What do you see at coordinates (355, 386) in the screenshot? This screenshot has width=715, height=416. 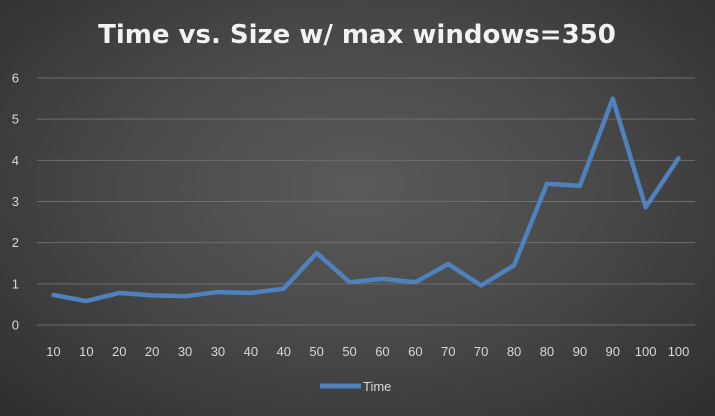 I see `legend: Time` at bounding box center [355, 386].